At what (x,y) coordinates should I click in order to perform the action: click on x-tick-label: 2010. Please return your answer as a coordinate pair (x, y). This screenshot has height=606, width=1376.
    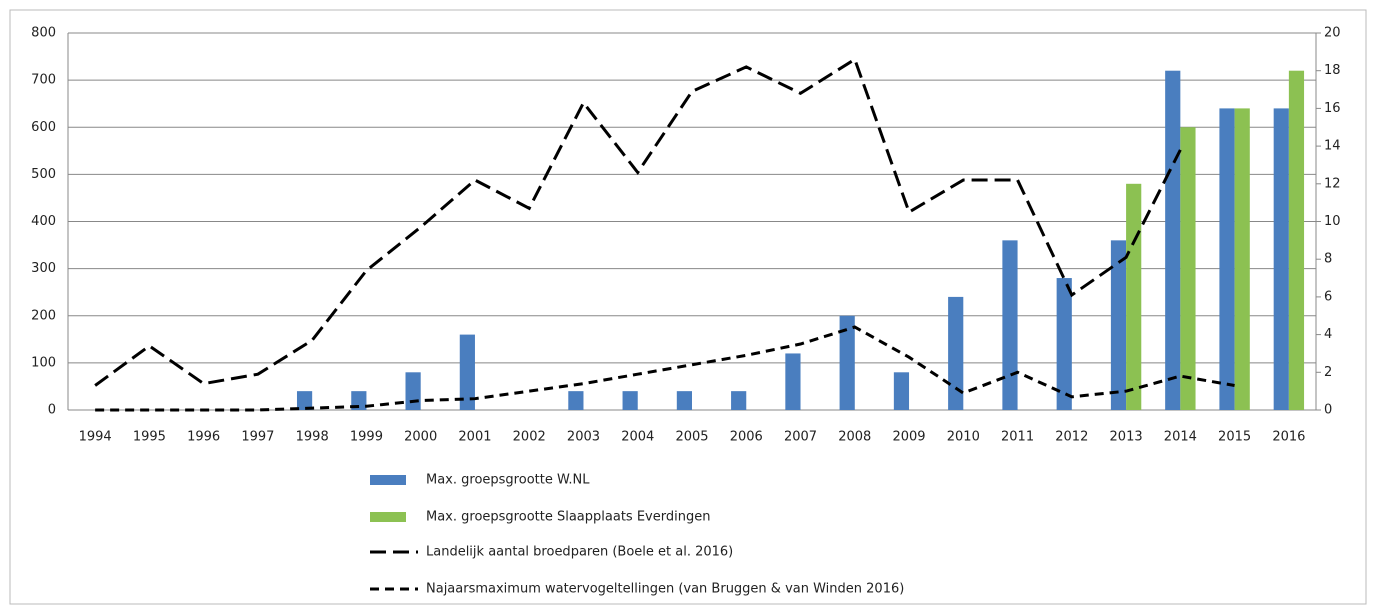
    Looking at the image, I should click on (963, 437).